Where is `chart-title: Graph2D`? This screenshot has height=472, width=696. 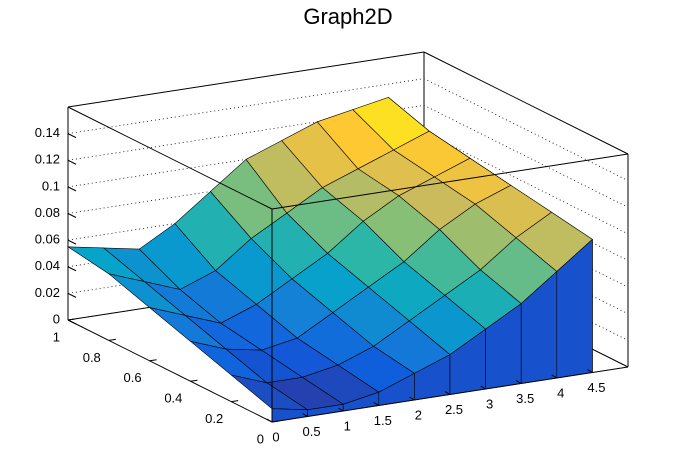
chart-title: Graph2D is located at coordinates (347, 16).